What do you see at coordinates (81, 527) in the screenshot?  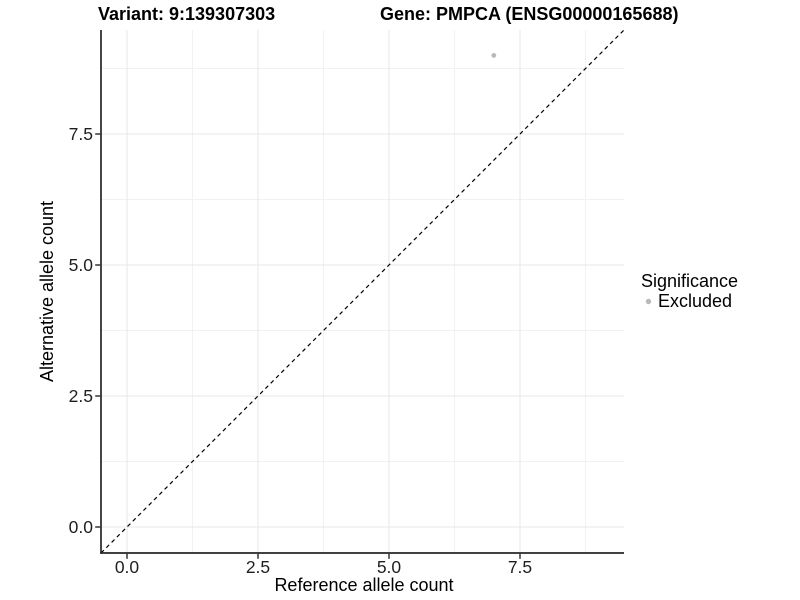 I see `y-tick-label: 0.0` at bounding box center [81, 527].